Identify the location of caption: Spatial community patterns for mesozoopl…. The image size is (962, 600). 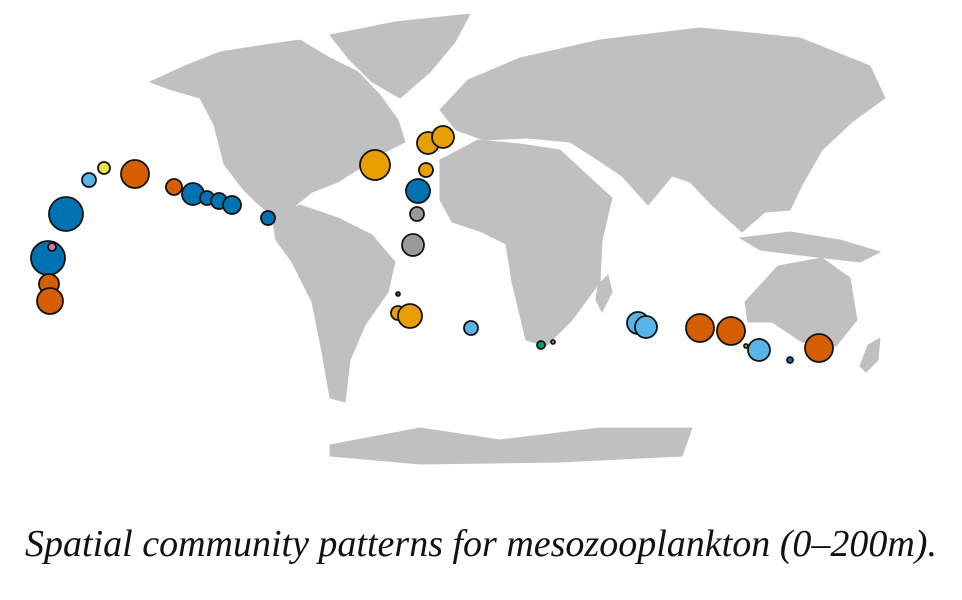
(481, 544).